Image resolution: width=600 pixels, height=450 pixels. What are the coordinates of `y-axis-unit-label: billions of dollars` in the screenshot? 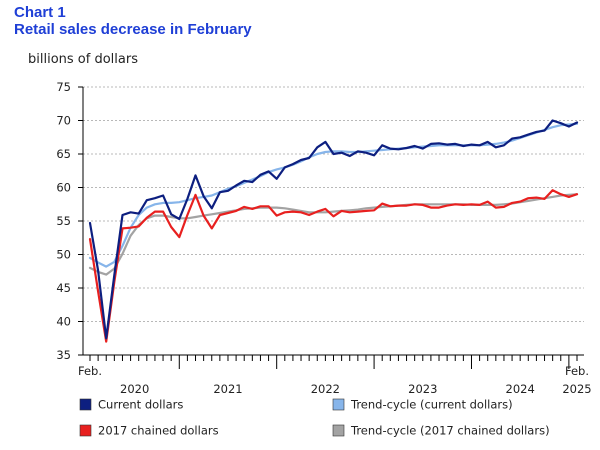 It's located at (83, 59).